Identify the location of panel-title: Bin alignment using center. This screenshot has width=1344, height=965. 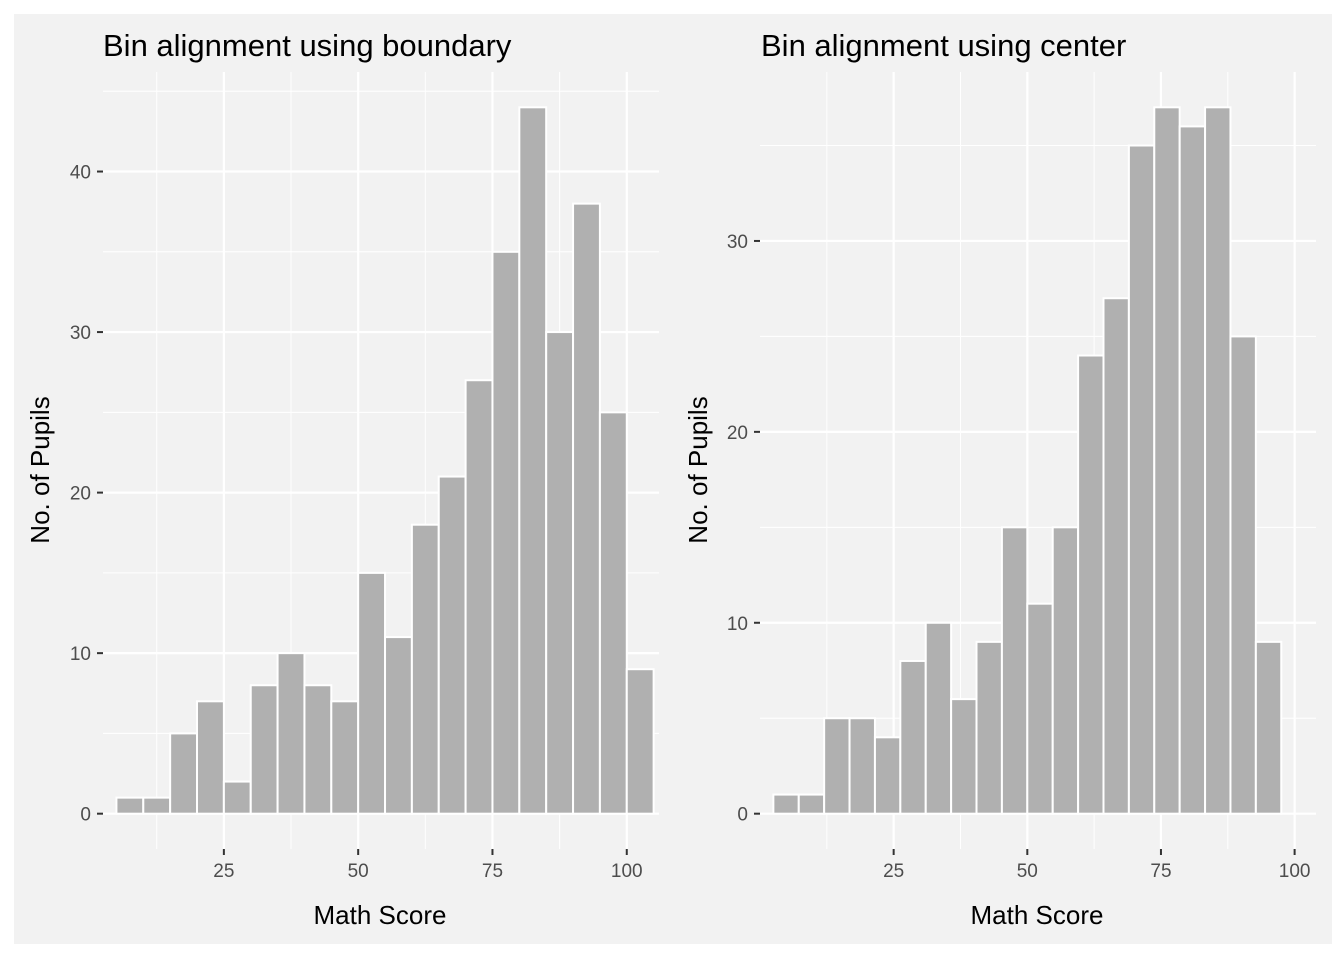
(943, 45).